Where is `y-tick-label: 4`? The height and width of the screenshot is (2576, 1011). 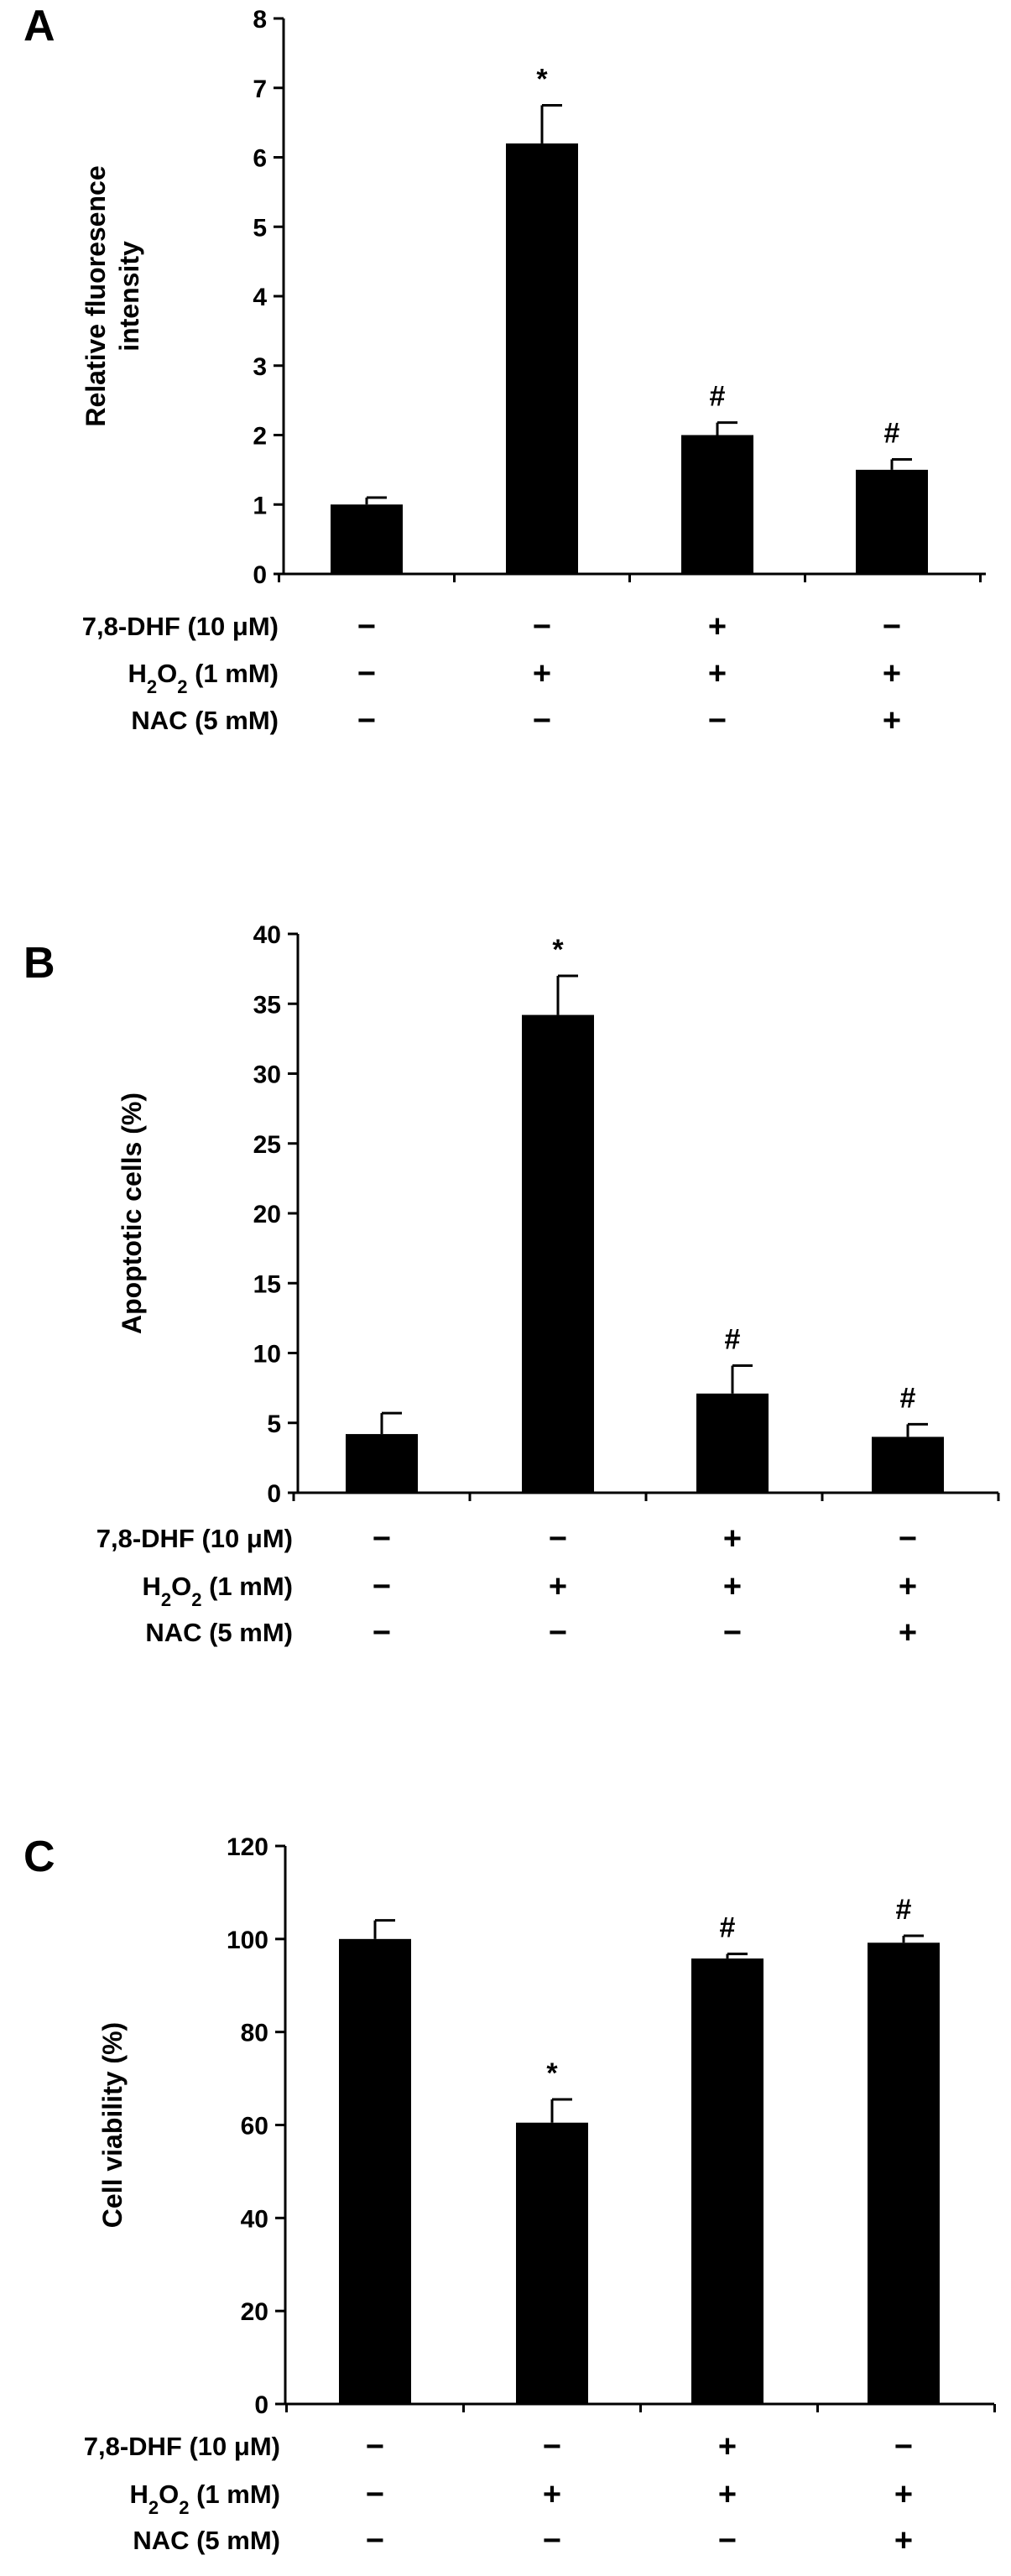 y-tick-label: 4 is located at coordinates (260, 297).